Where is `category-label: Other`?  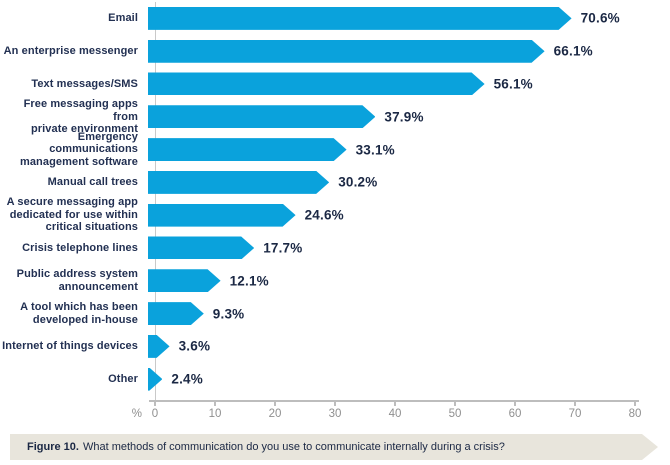
category-label: Other is located at coordinates (123, 378).